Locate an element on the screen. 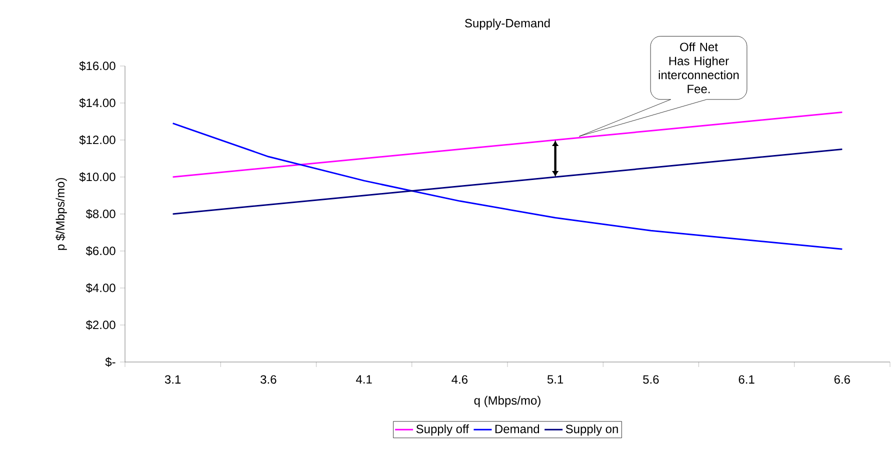  y-tick-label: $4.00 is located at coordinates (101, 288).